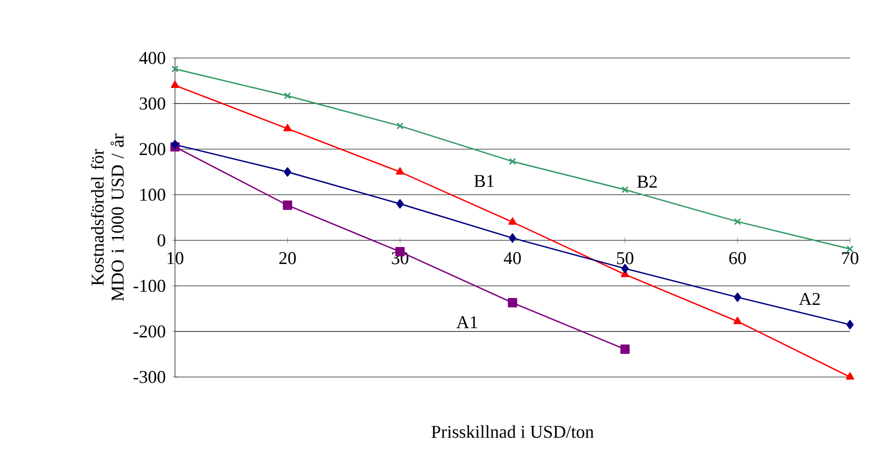 This screenshot has height=461, width=874. I want to click on series-label: A2, so click(809, 298).